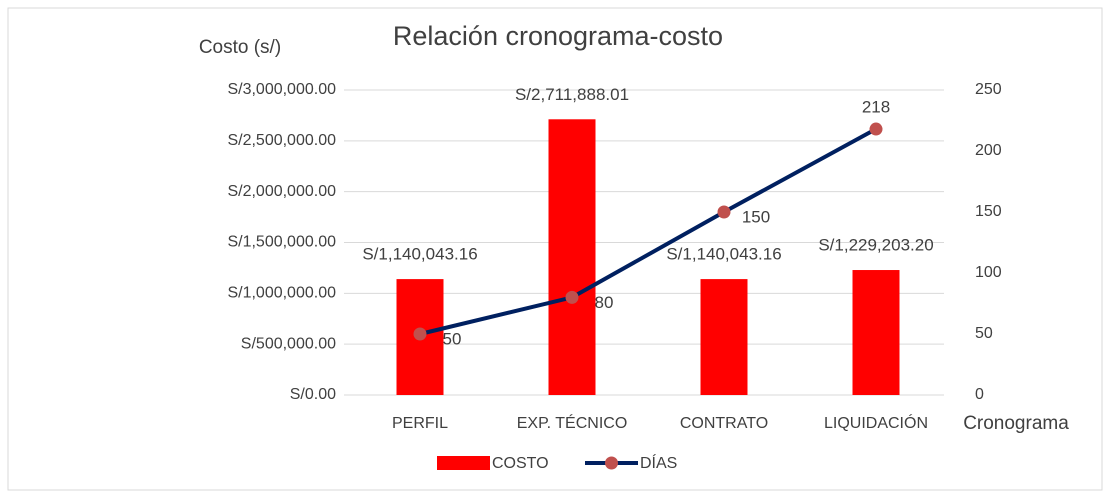 The image size is (1110, 497). Describe the element at coordinates (756, 216) in the screenshot. I see `line-value-label: 150` at that location.